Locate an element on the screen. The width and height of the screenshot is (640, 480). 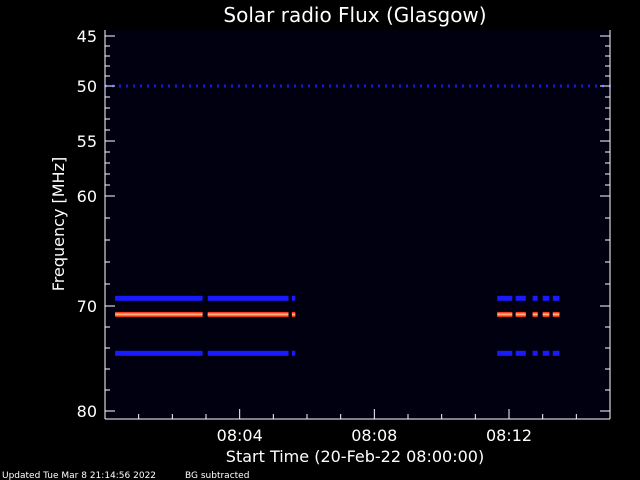
band-70.8mhz is located at coordinates (337, 314).